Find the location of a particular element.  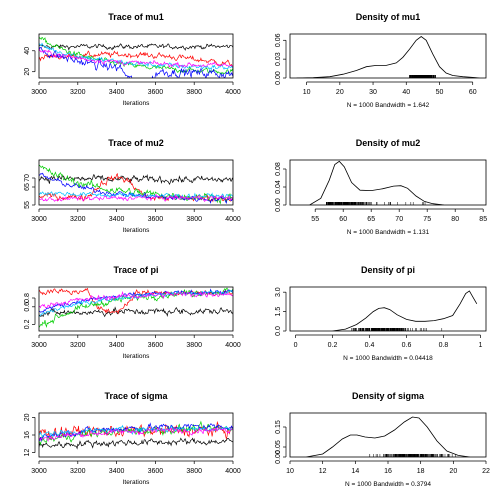

x-axis: 10 12 14 16 18 20 22 is located at coordinates (388, 467).